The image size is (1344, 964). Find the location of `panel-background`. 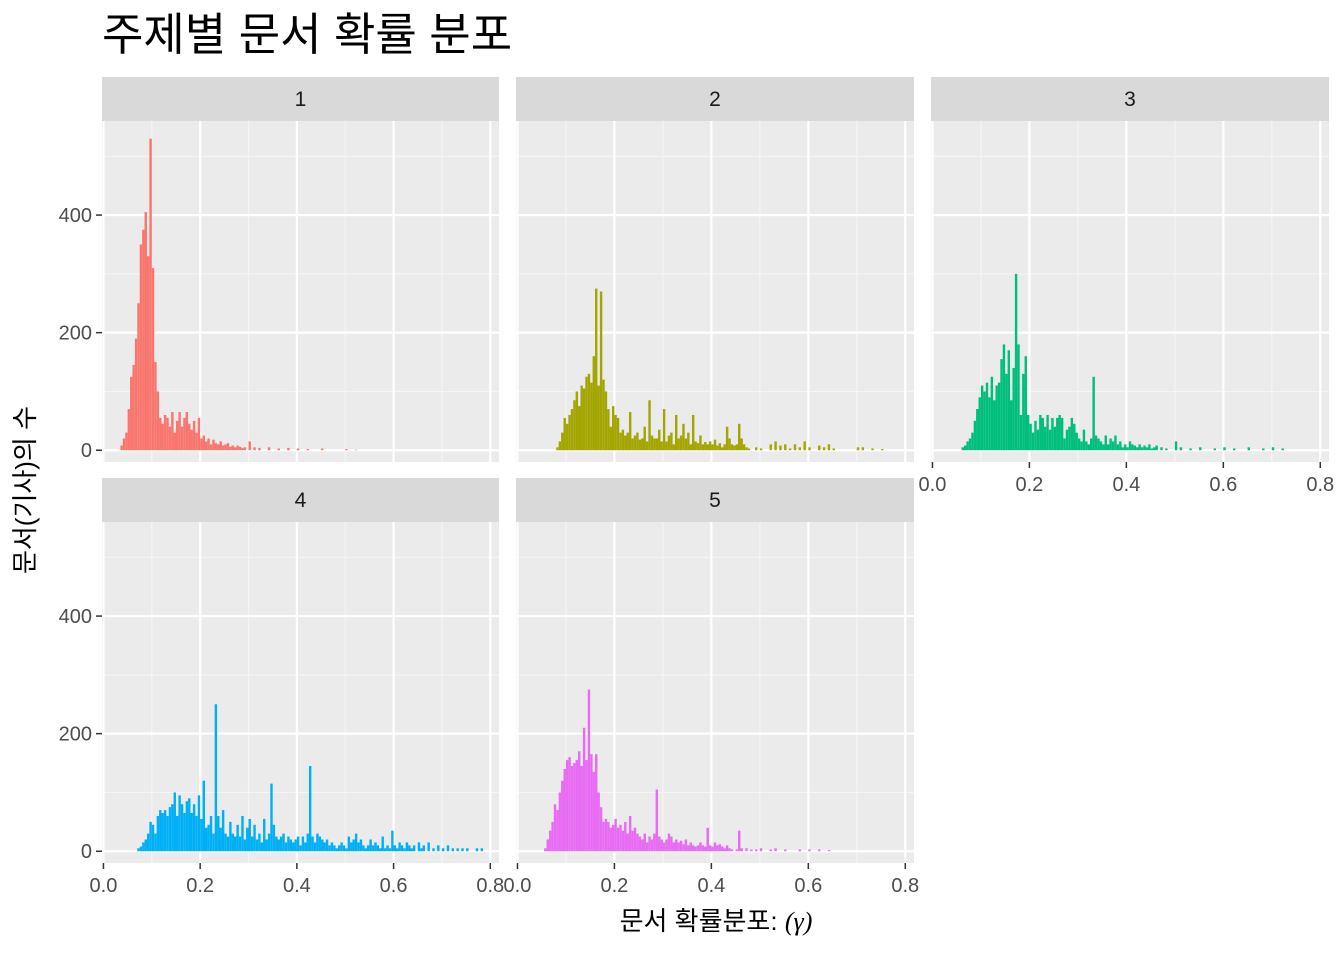

panel-background is located at coordinates (300, 291).